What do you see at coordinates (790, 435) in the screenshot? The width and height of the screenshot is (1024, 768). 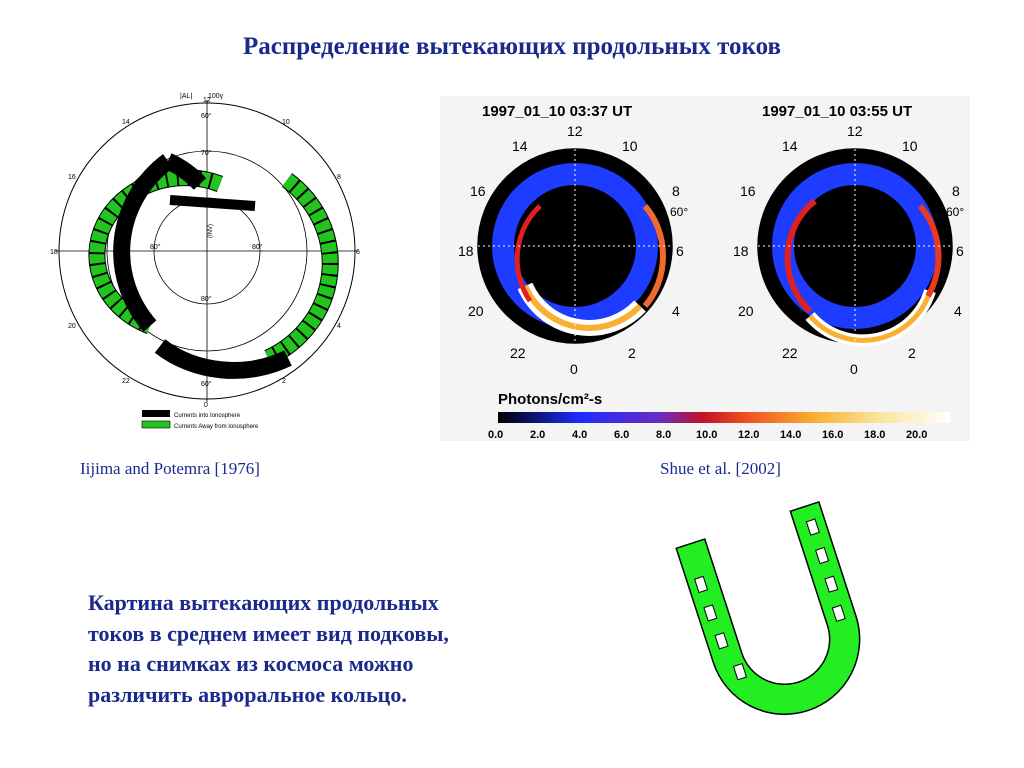 I see `colorbar-tick-7: 14.0` at bounding box center [790, 435].